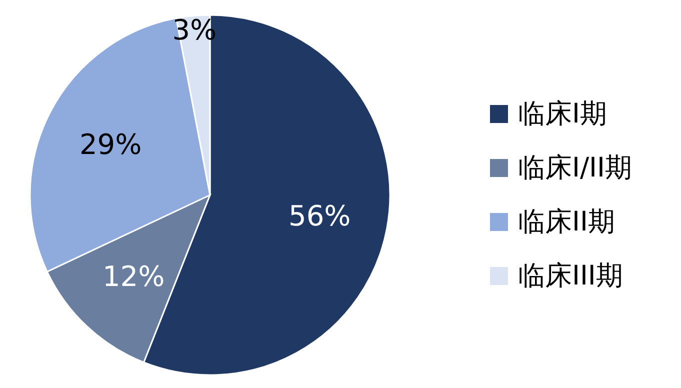 Image resolution: width=681 pixels, height=388 pixels. Describe the element at coordinates (319, 215) in the screenshot. I see `data-label: 56%` at that location.